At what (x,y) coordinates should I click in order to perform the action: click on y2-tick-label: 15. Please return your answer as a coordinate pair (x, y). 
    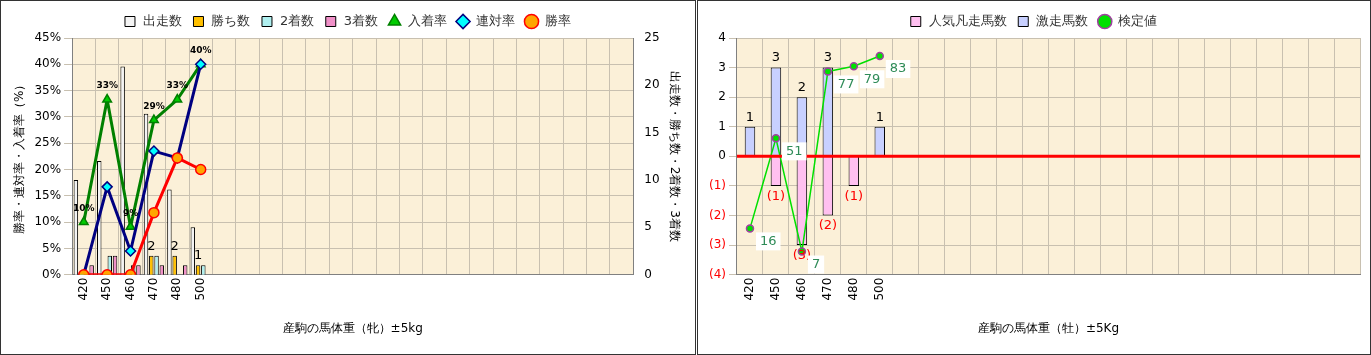
    Looking at the image, I should click on (652, 131).